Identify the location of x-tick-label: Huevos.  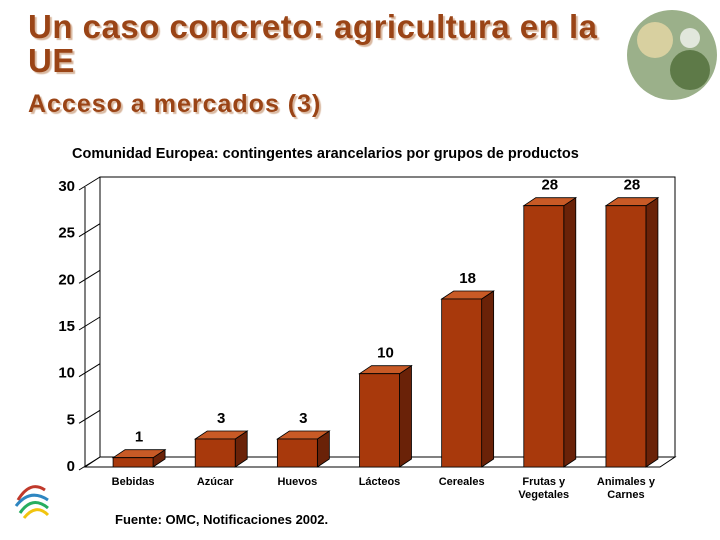
(297, 482).